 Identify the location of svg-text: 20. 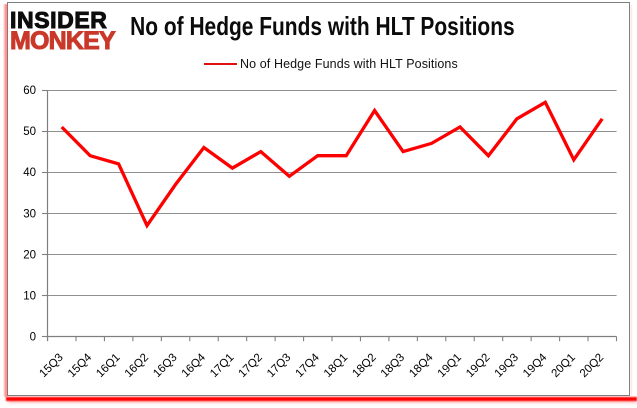
(29, 255).